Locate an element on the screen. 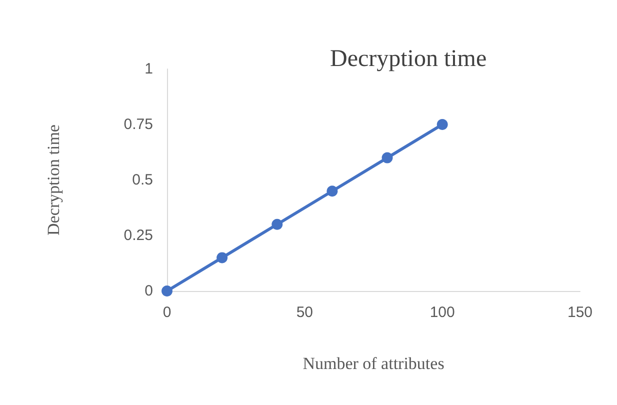 This screenshot has width=617, height=405. x-tick-label: 100 is located at coordinates (442, 312).